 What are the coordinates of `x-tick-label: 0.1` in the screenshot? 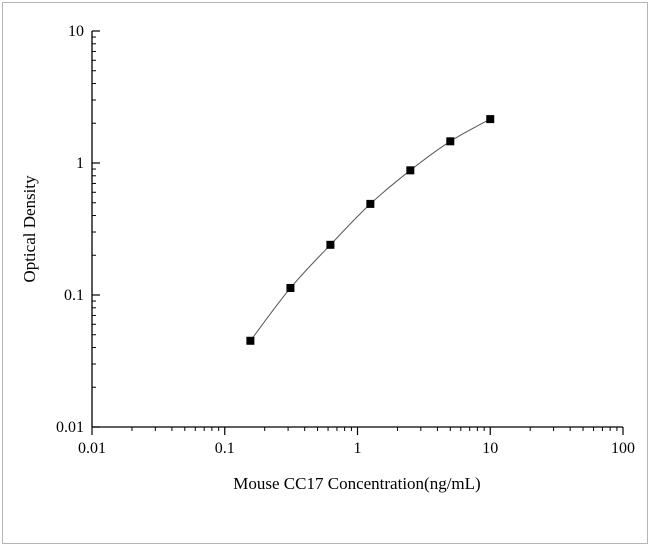 It's located at (225, 448).